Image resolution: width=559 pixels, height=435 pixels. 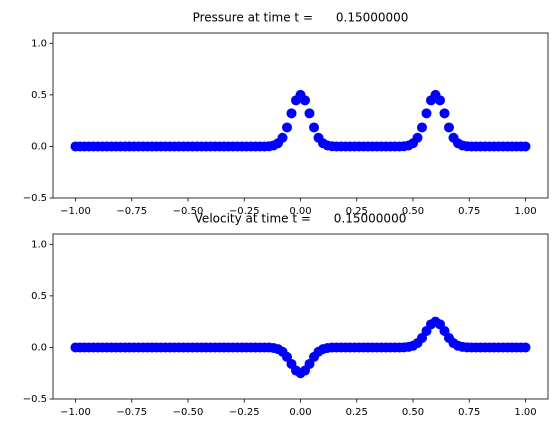 I want to click on chart-title: Pressure at time t = 0.15000000, so click(x=301, y=18).